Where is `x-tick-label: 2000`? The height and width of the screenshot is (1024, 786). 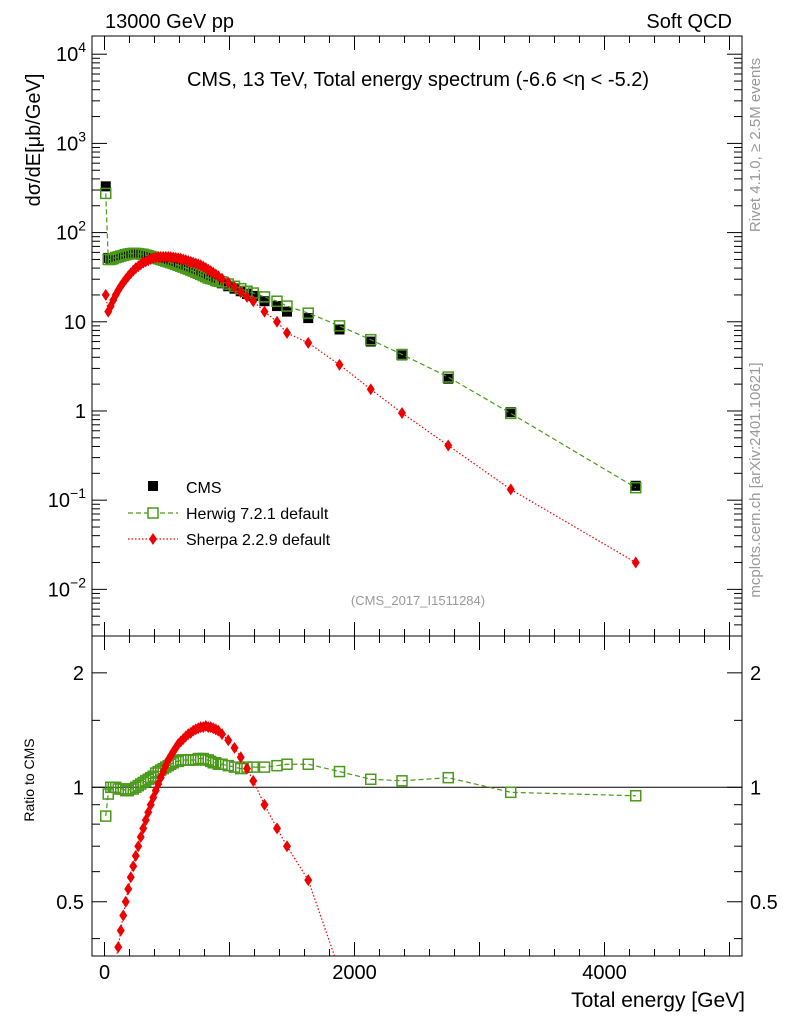
x-tick-label: 2000 is located at coordinates (354, 973).